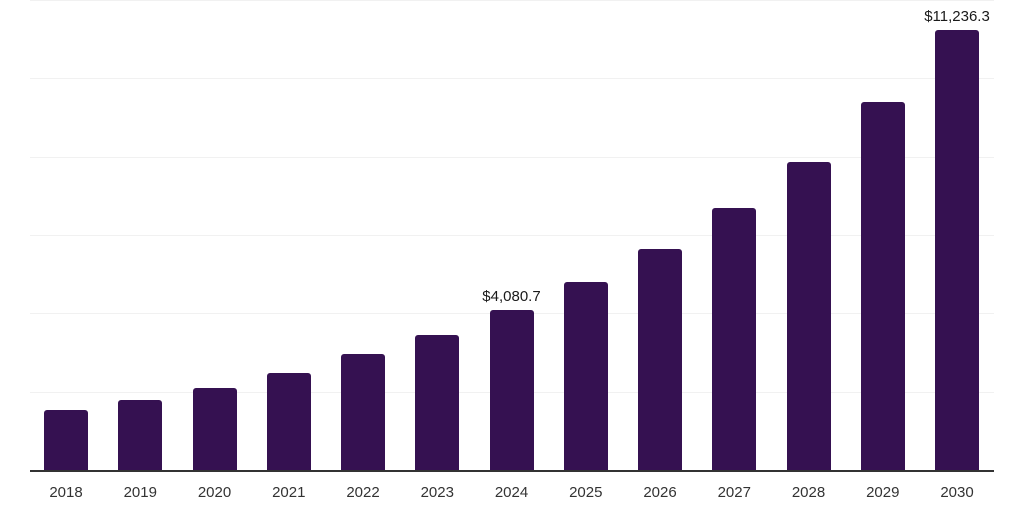 This screenshot has height=512, width=1024. Describe the element at coordinates (140, 492) in the screenshot. I see `x-tick-2019: 2019` at that location.